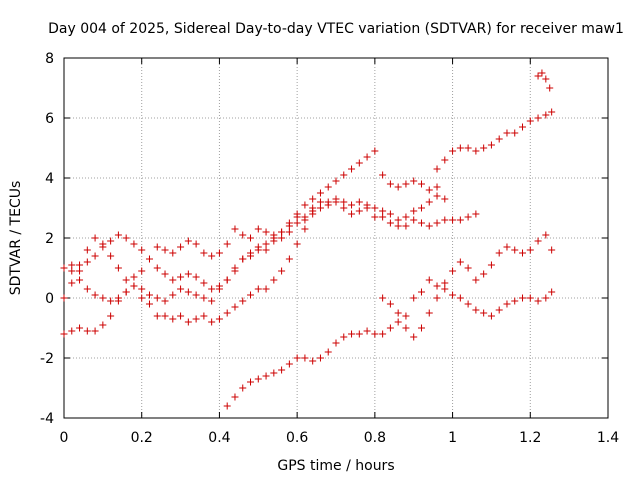 This screenshot has width=640, height=480. What do you see at coordinates (297, 438) in the screenshot?
I see `x-tick-label: 0.6` at bounding box center [297, 438].